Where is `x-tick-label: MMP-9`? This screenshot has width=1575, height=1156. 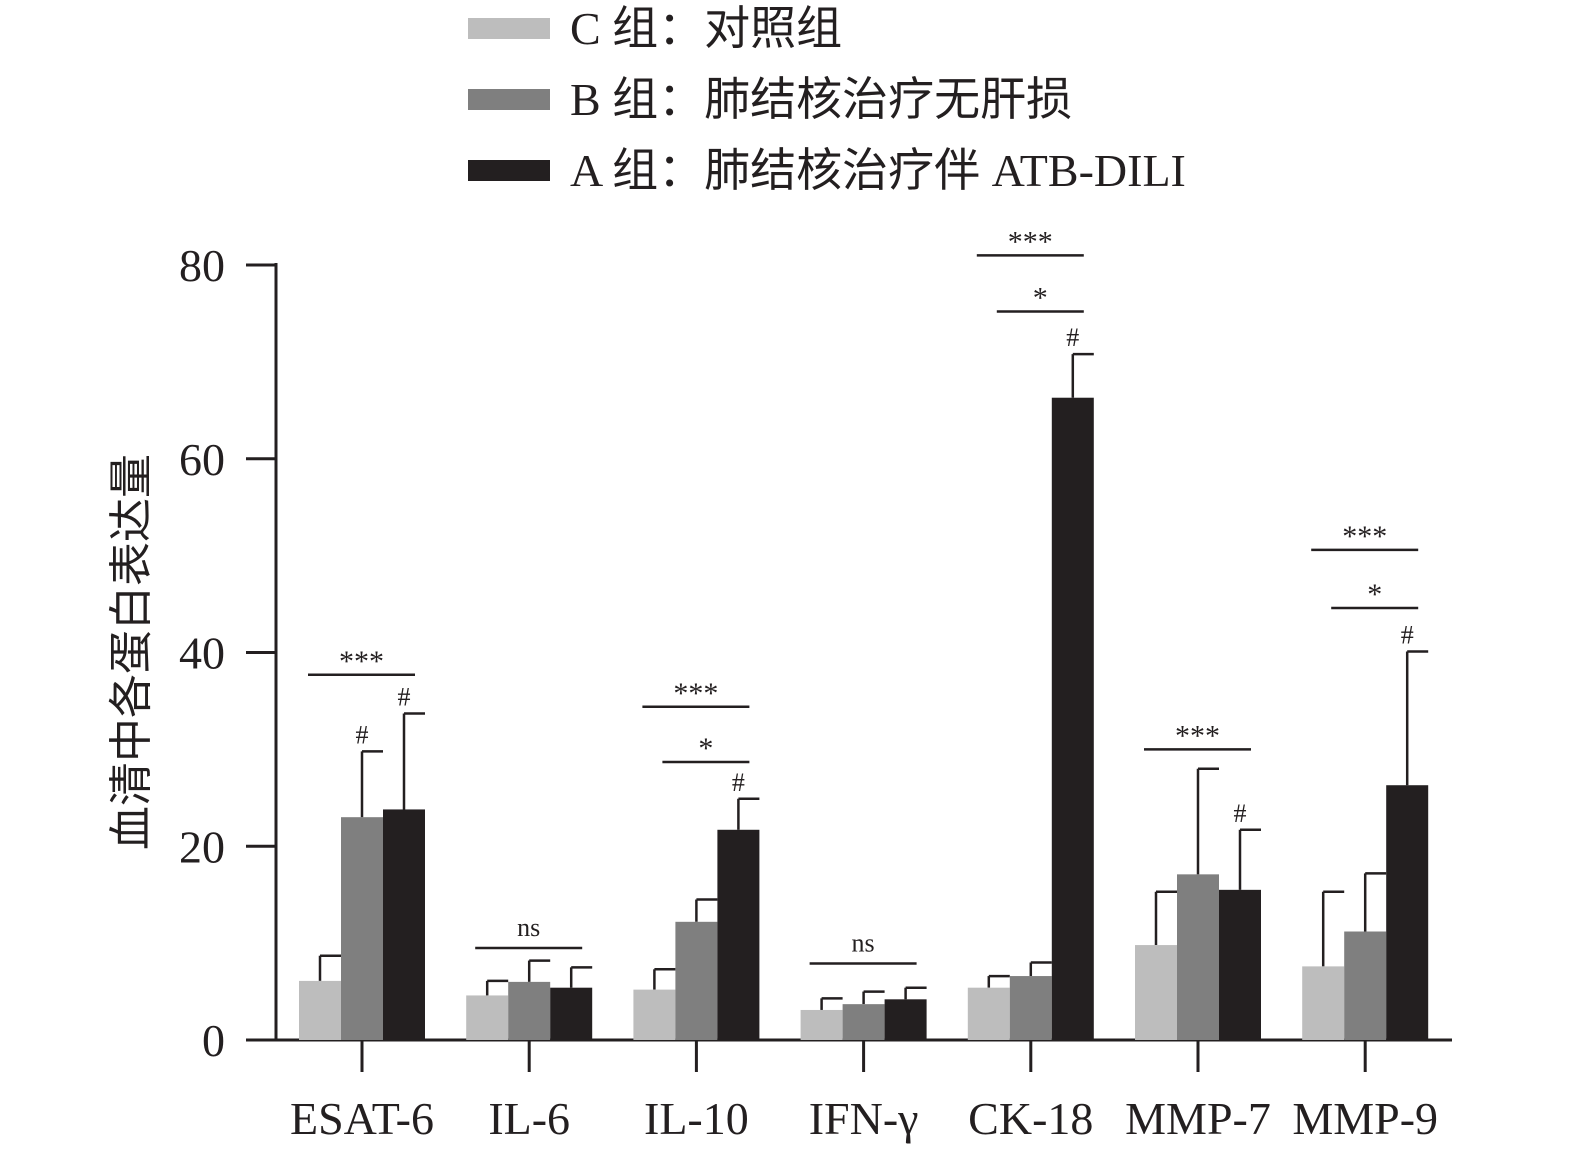
x-tick-label: MMP-9 is located at coordinates (1365, 1118).